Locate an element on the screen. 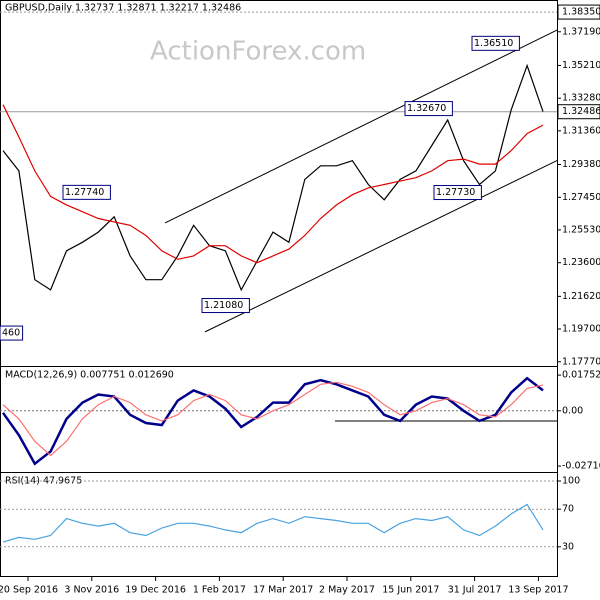  x-tick-label: 2 May 2017 is located at coordinates (347, 590).